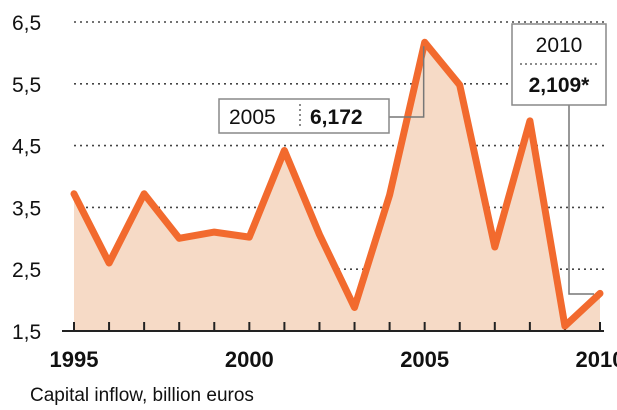  What do you see at coordinates (26, 208) in the screenshot?
I see `y-tick-label: 3,5` at bounding box center [26, 208].